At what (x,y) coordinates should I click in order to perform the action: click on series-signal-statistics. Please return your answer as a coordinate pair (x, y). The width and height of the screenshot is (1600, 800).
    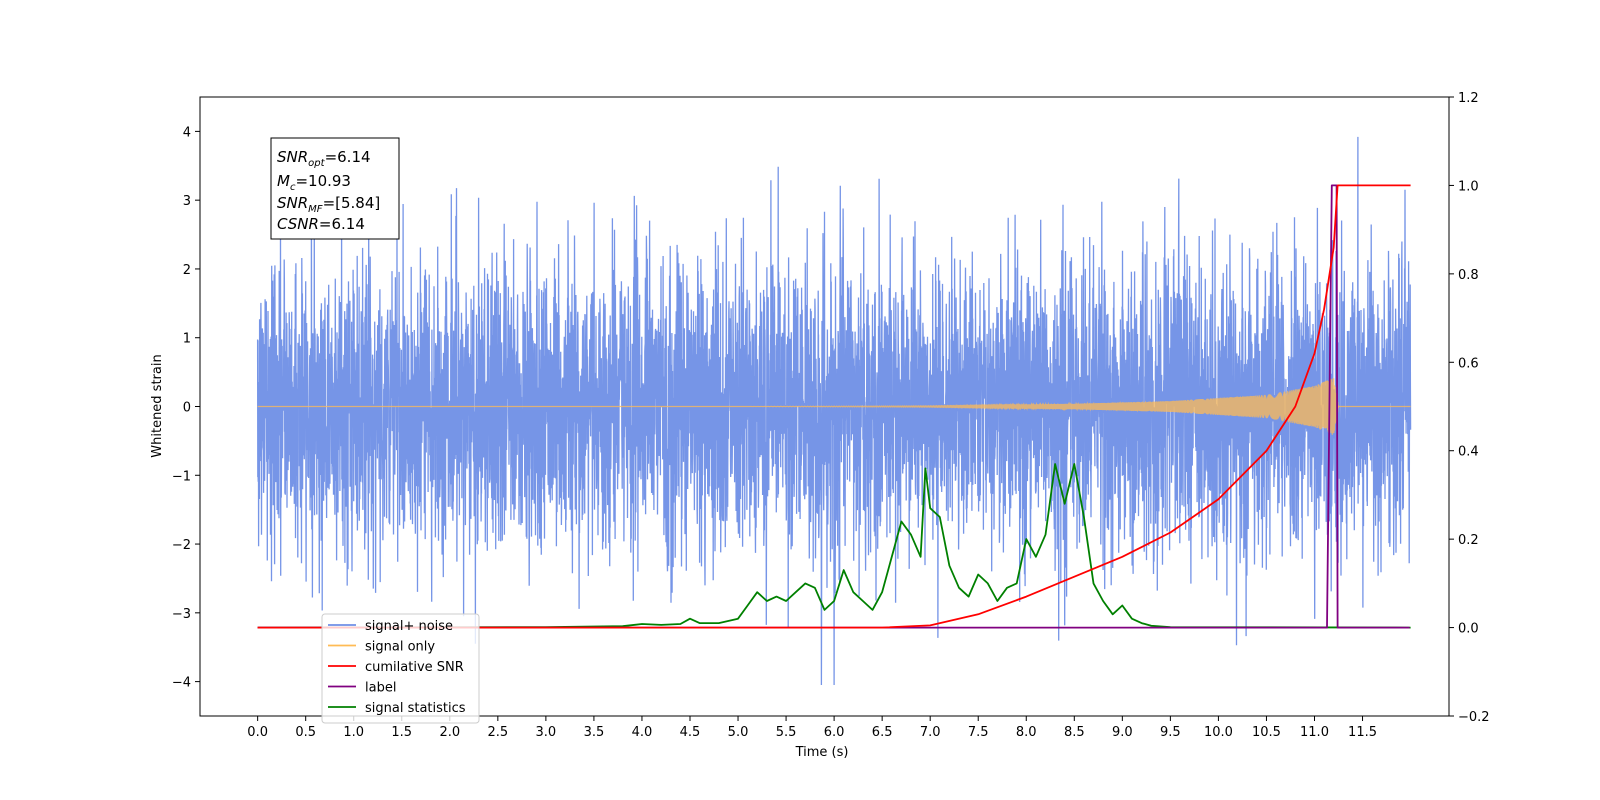
    Looking at the image, I should click on (834, 546).